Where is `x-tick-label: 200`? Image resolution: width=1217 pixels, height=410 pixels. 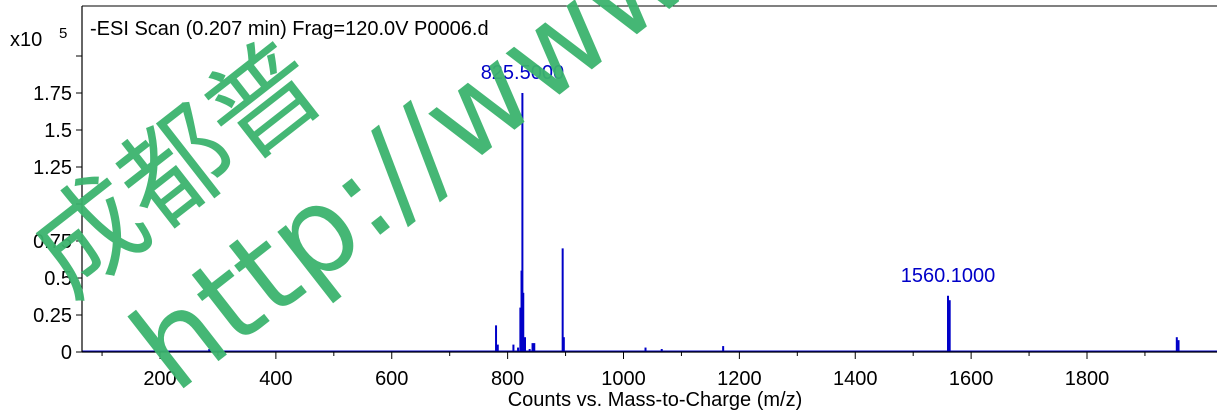
x-tick-label: 200 is located at coordinates (159, 379).